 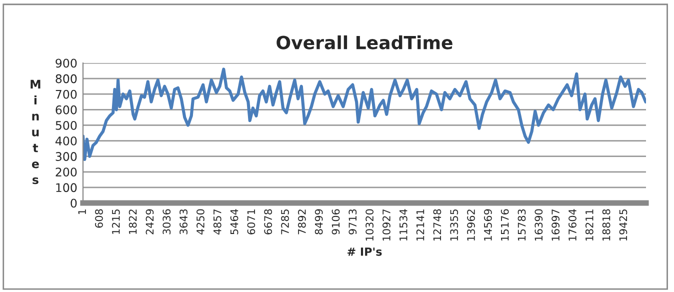 I want to click on x-tick-label: 1822, so click(x=132, y=222).